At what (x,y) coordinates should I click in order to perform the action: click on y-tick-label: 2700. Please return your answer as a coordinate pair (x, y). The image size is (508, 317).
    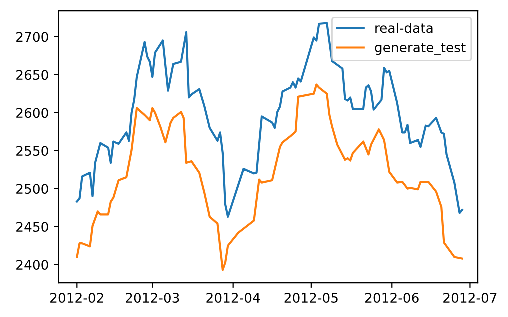
    Looking at the image, I should click on (32, 37).